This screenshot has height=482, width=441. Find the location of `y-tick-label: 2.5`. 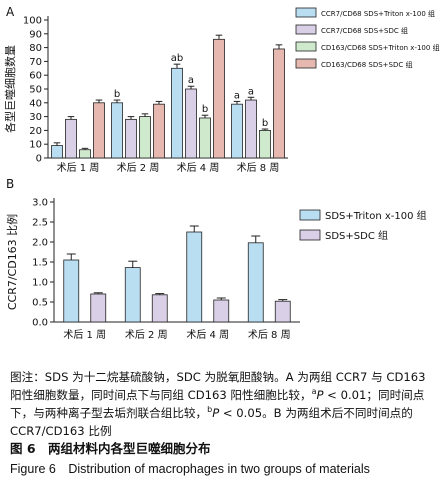

y-tick-label: 2.5 is located at coordinates (40, 223).